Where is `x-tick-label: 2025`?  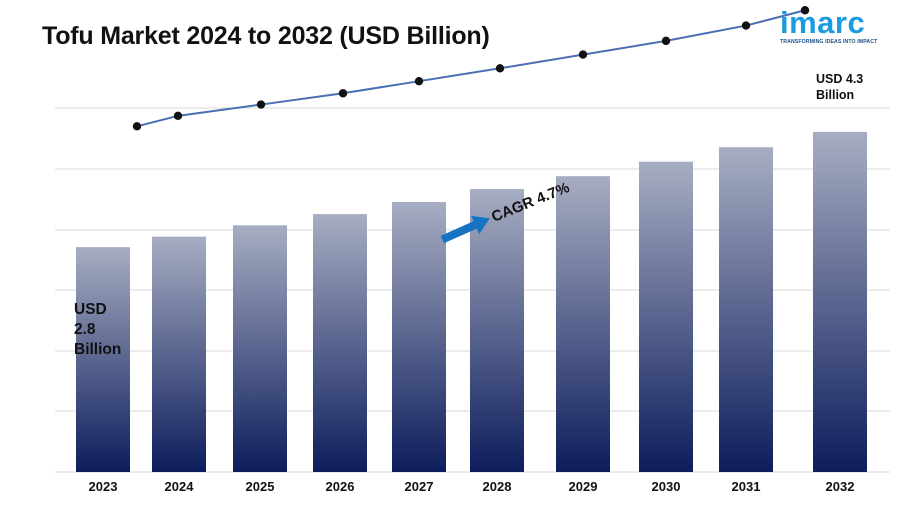 x-tick-label: 2025 is located at coordinates (260, 486).